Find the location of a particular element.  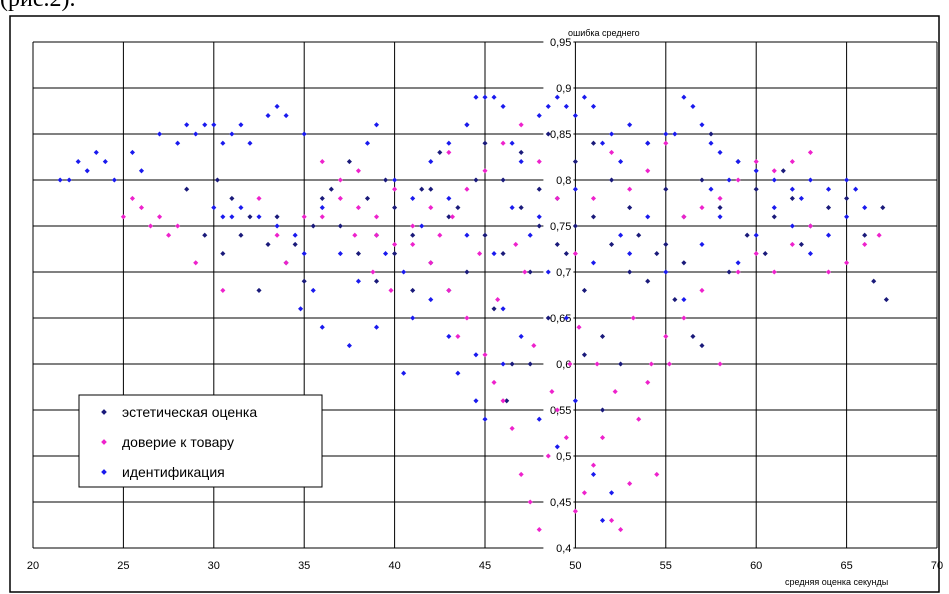

y-tick-label: 0,5 is located at coordinates (563, 457).